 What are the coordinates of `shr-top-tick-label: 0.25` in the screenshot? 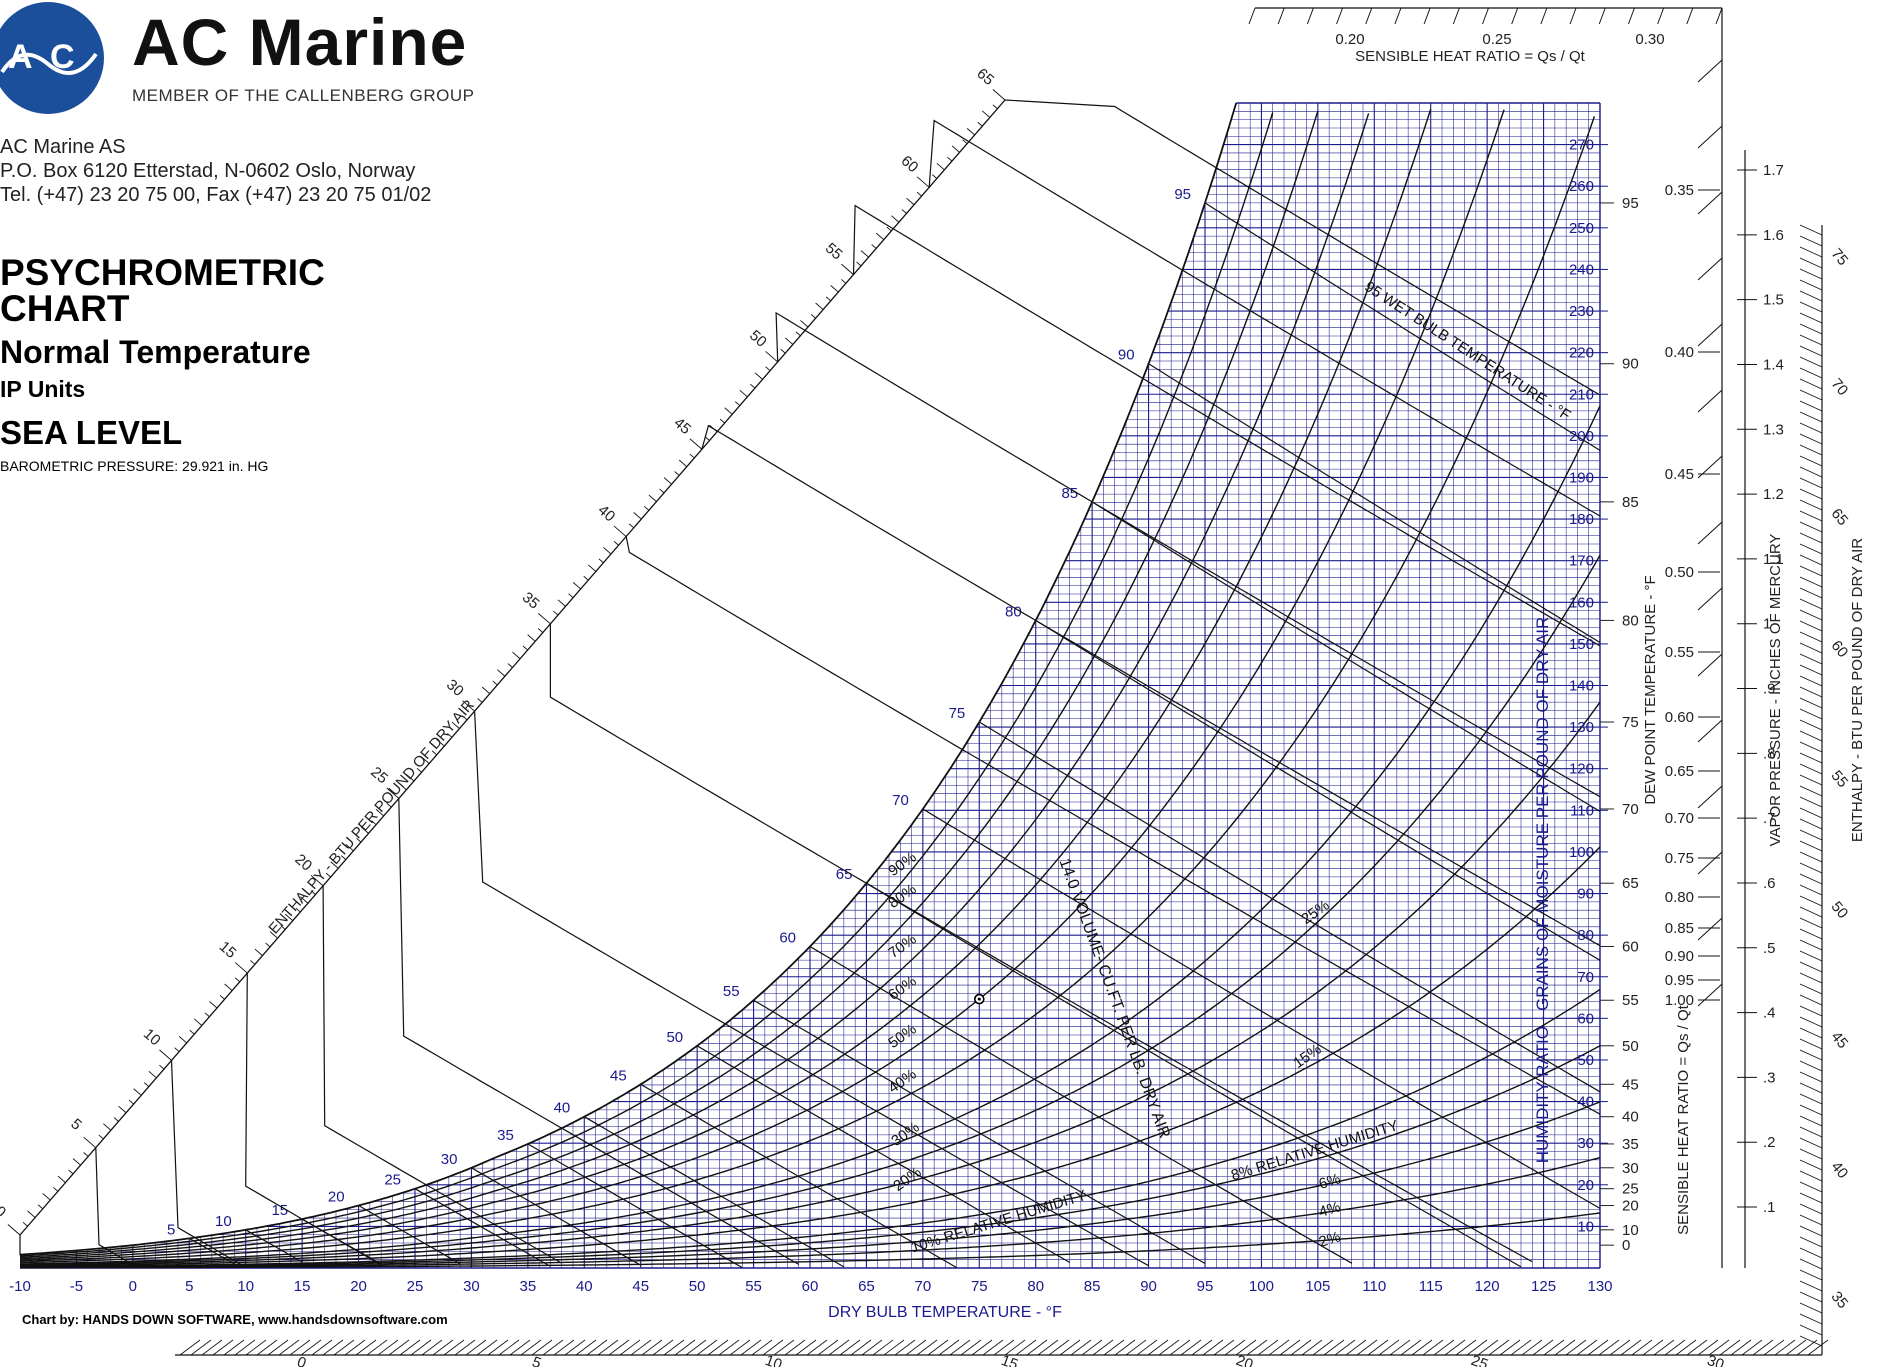 It's located at (1496, 39).